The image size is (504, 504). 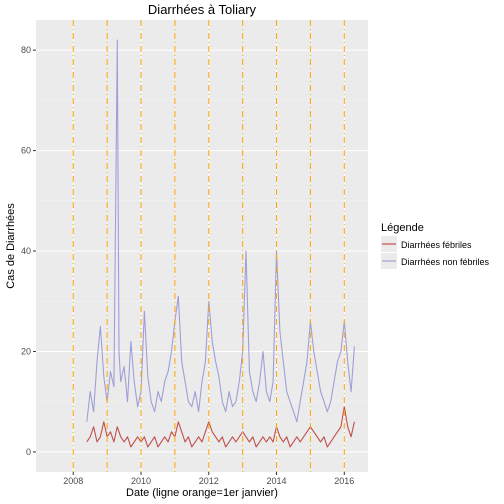 I want to click on x-axis: 2008 2010 2012 2014 2016, so click(x=208, y=479).